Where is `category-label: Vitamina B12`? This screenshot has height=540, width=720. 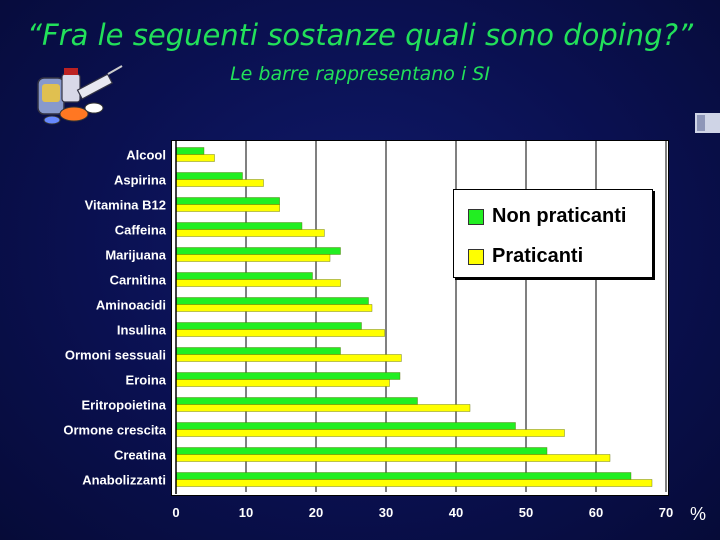 category-label: Vitamina B12 is located at coordinates (125, 205).